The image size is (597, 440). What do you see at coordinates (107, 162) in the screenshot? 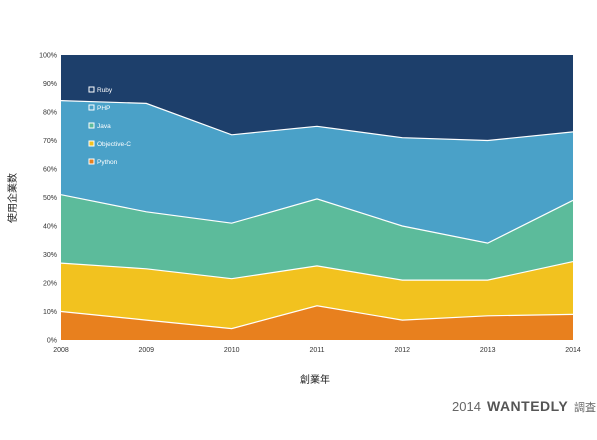
I see `legend-label: Python` at bounding box center [107, 162].